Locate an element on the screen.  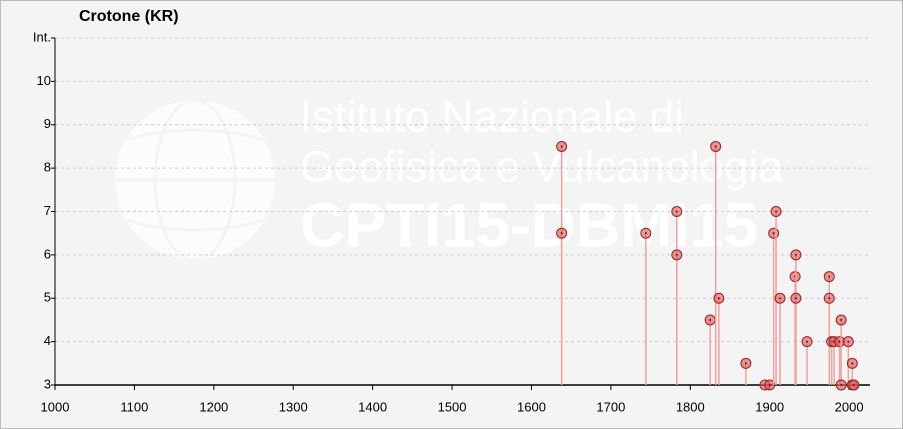
x-tick-label: 1000 is located at coordinates (55, 406).